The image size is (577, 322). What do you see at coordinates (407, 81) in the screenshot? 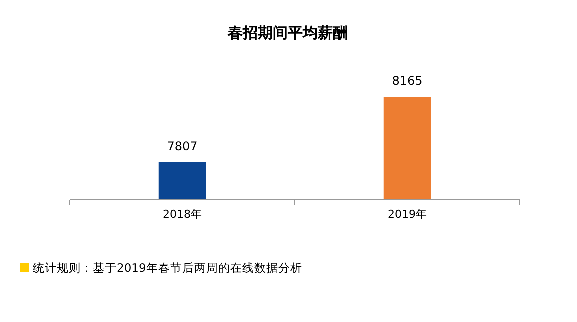
I see `data-label: 8165` at bounding box center [407, 81].